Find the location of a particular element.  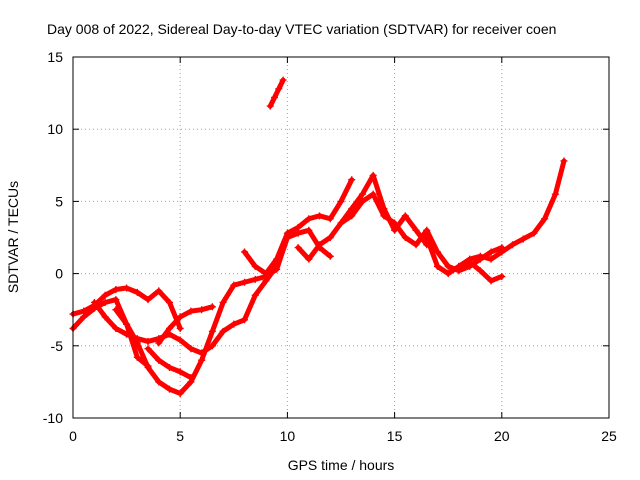

x-axis-label: GPS time / hours is located at coordinates (341, 465).